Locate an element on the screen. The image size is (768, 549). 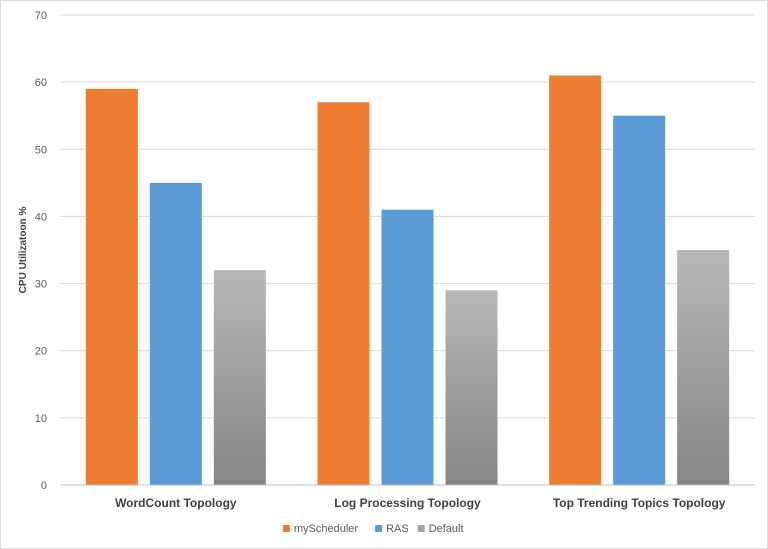
y-axis-title: CPU Utilizatoon % is located at coordinates (23, 250).